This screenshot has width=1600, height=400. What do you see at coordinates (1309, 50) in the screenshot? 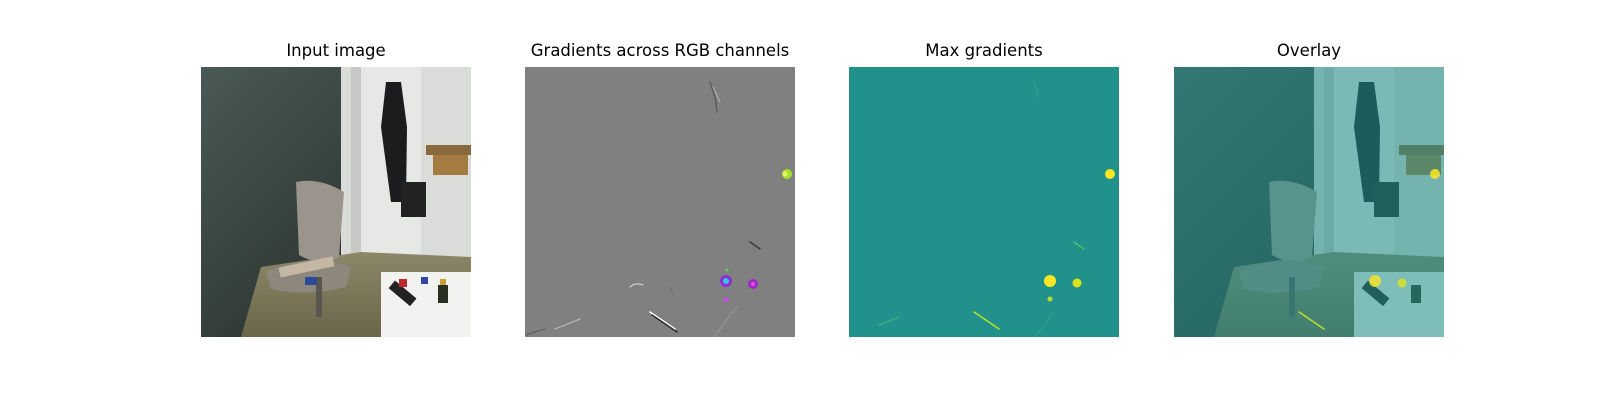
I see `panel-title: Overlay` at bounding box center [1309, 50].